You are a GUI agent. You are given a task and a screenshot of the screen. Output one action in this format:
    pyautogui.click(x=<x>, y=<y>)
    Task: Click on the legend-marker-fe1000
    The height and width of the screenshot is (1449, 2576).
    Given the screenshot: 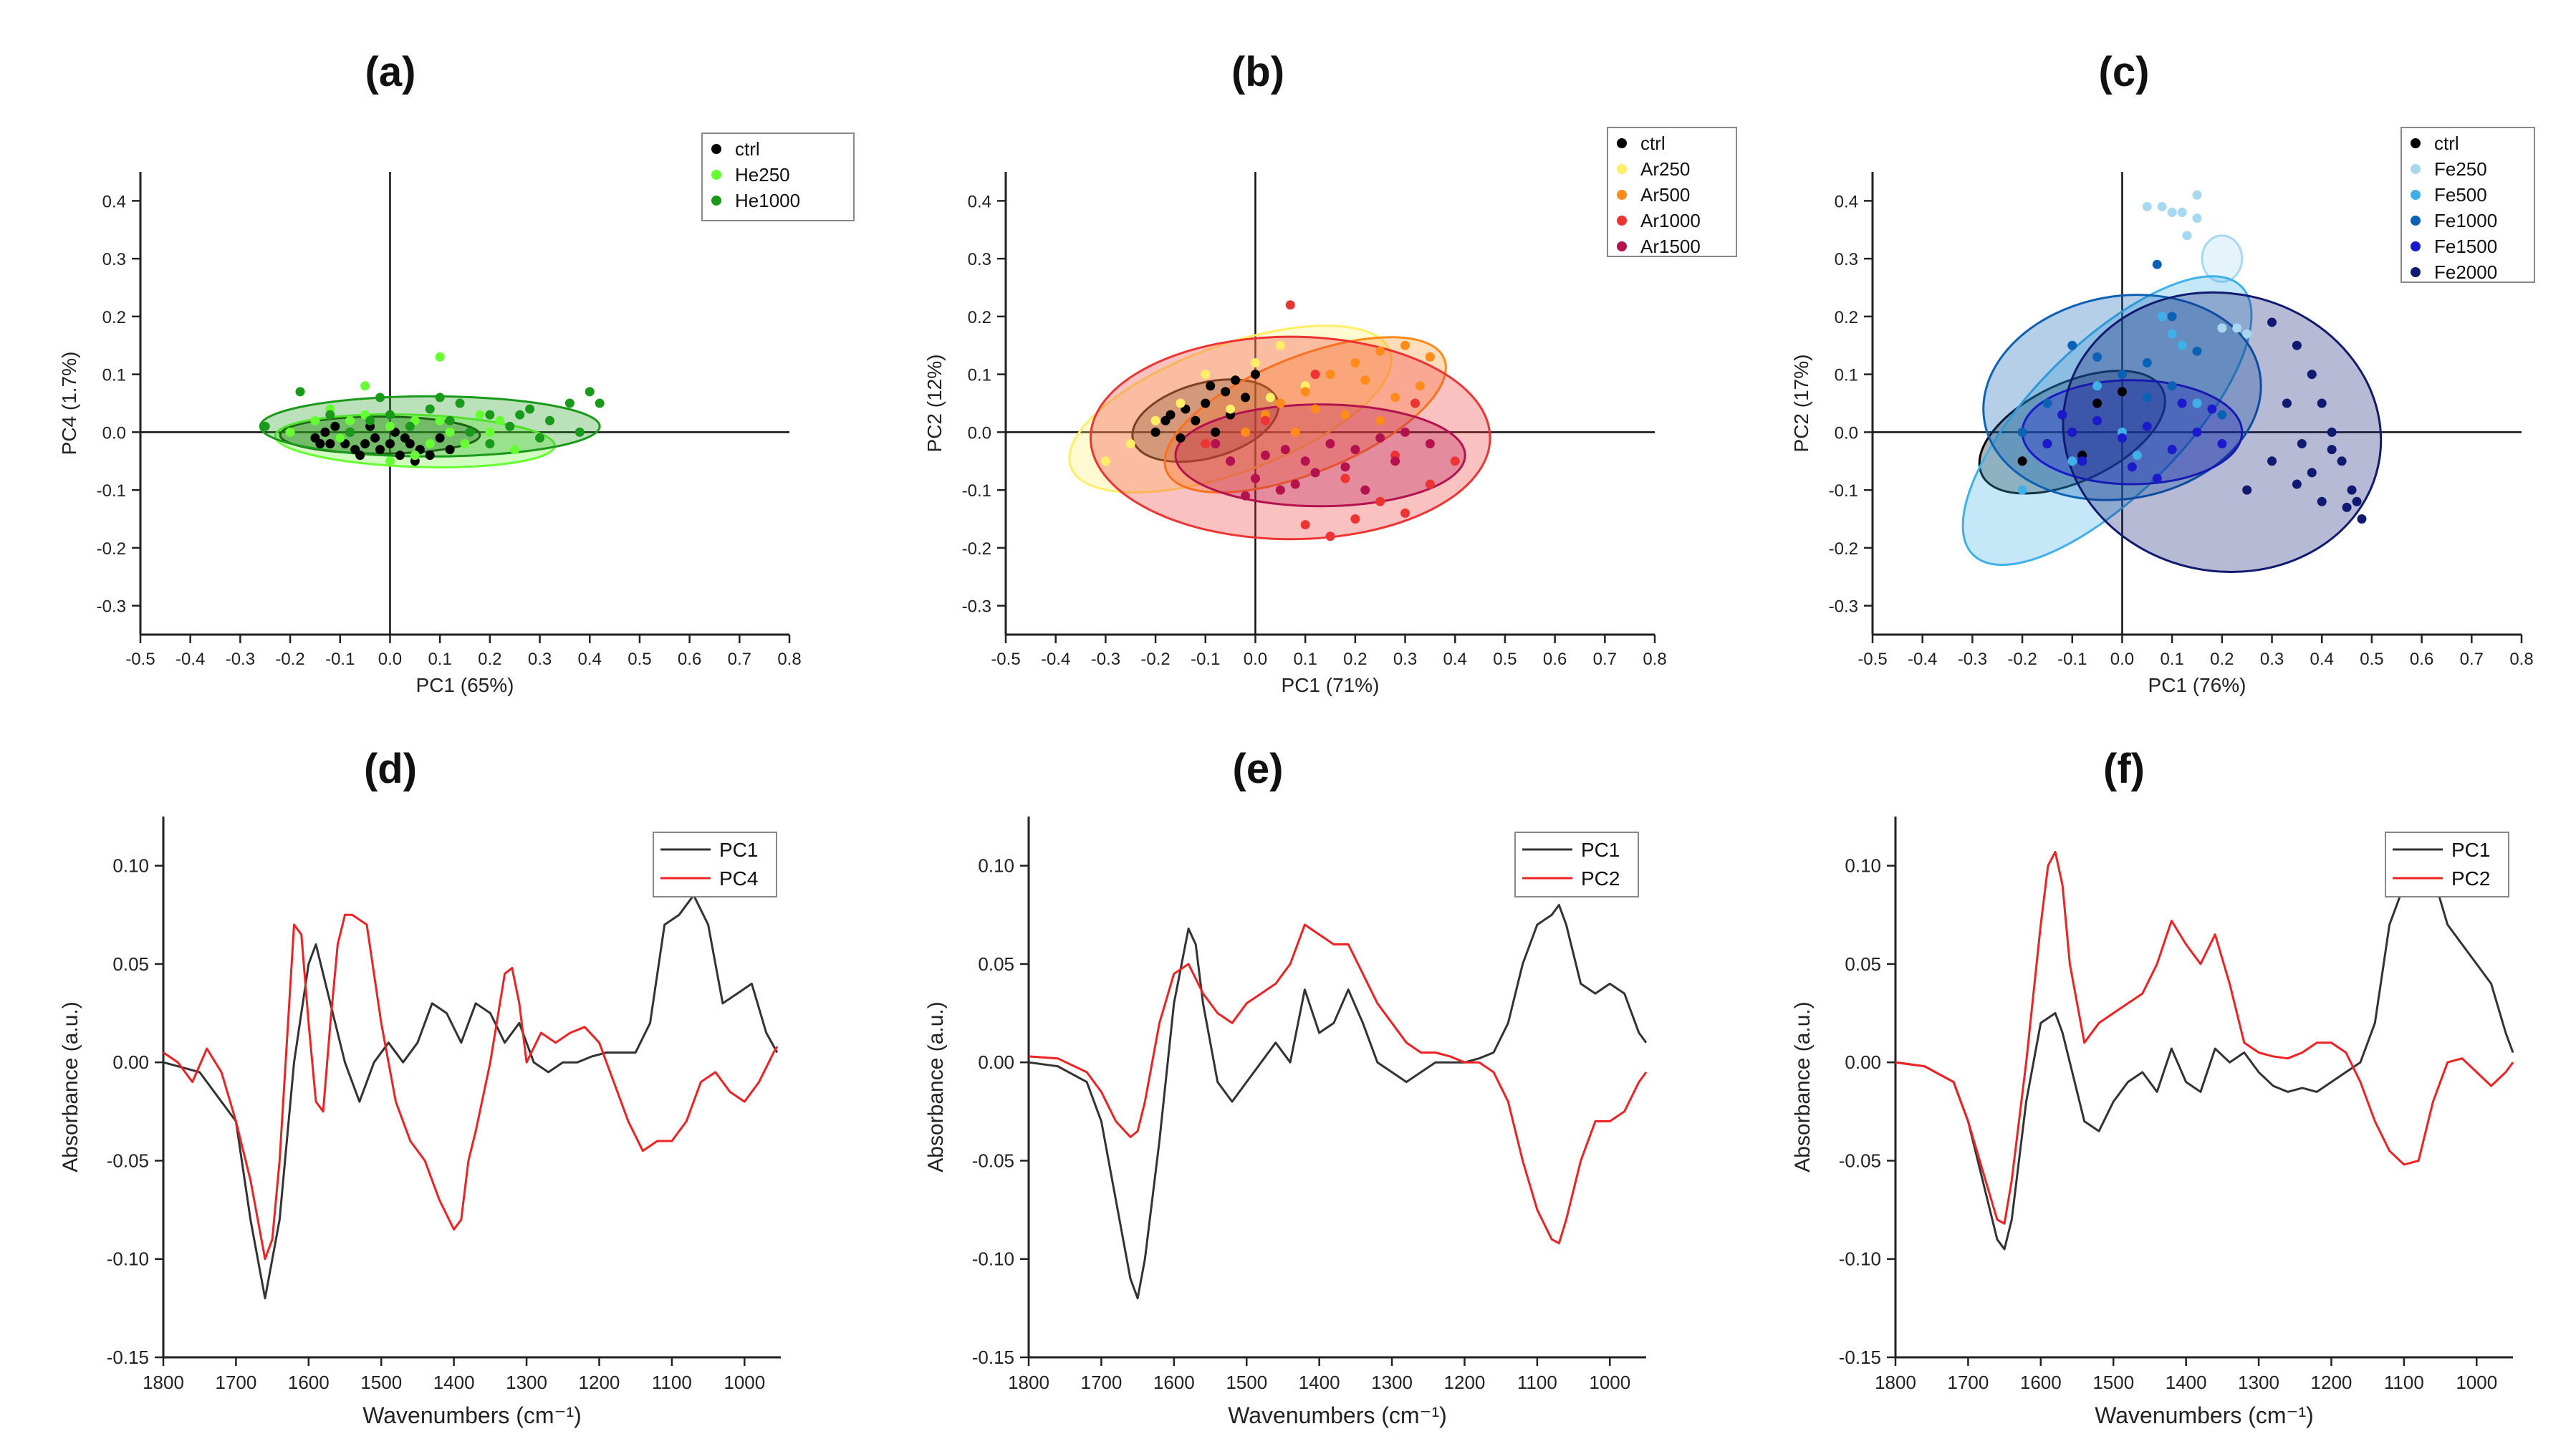 What is the action you would take?
    pyautogui.click(x=2416, y=221)
    